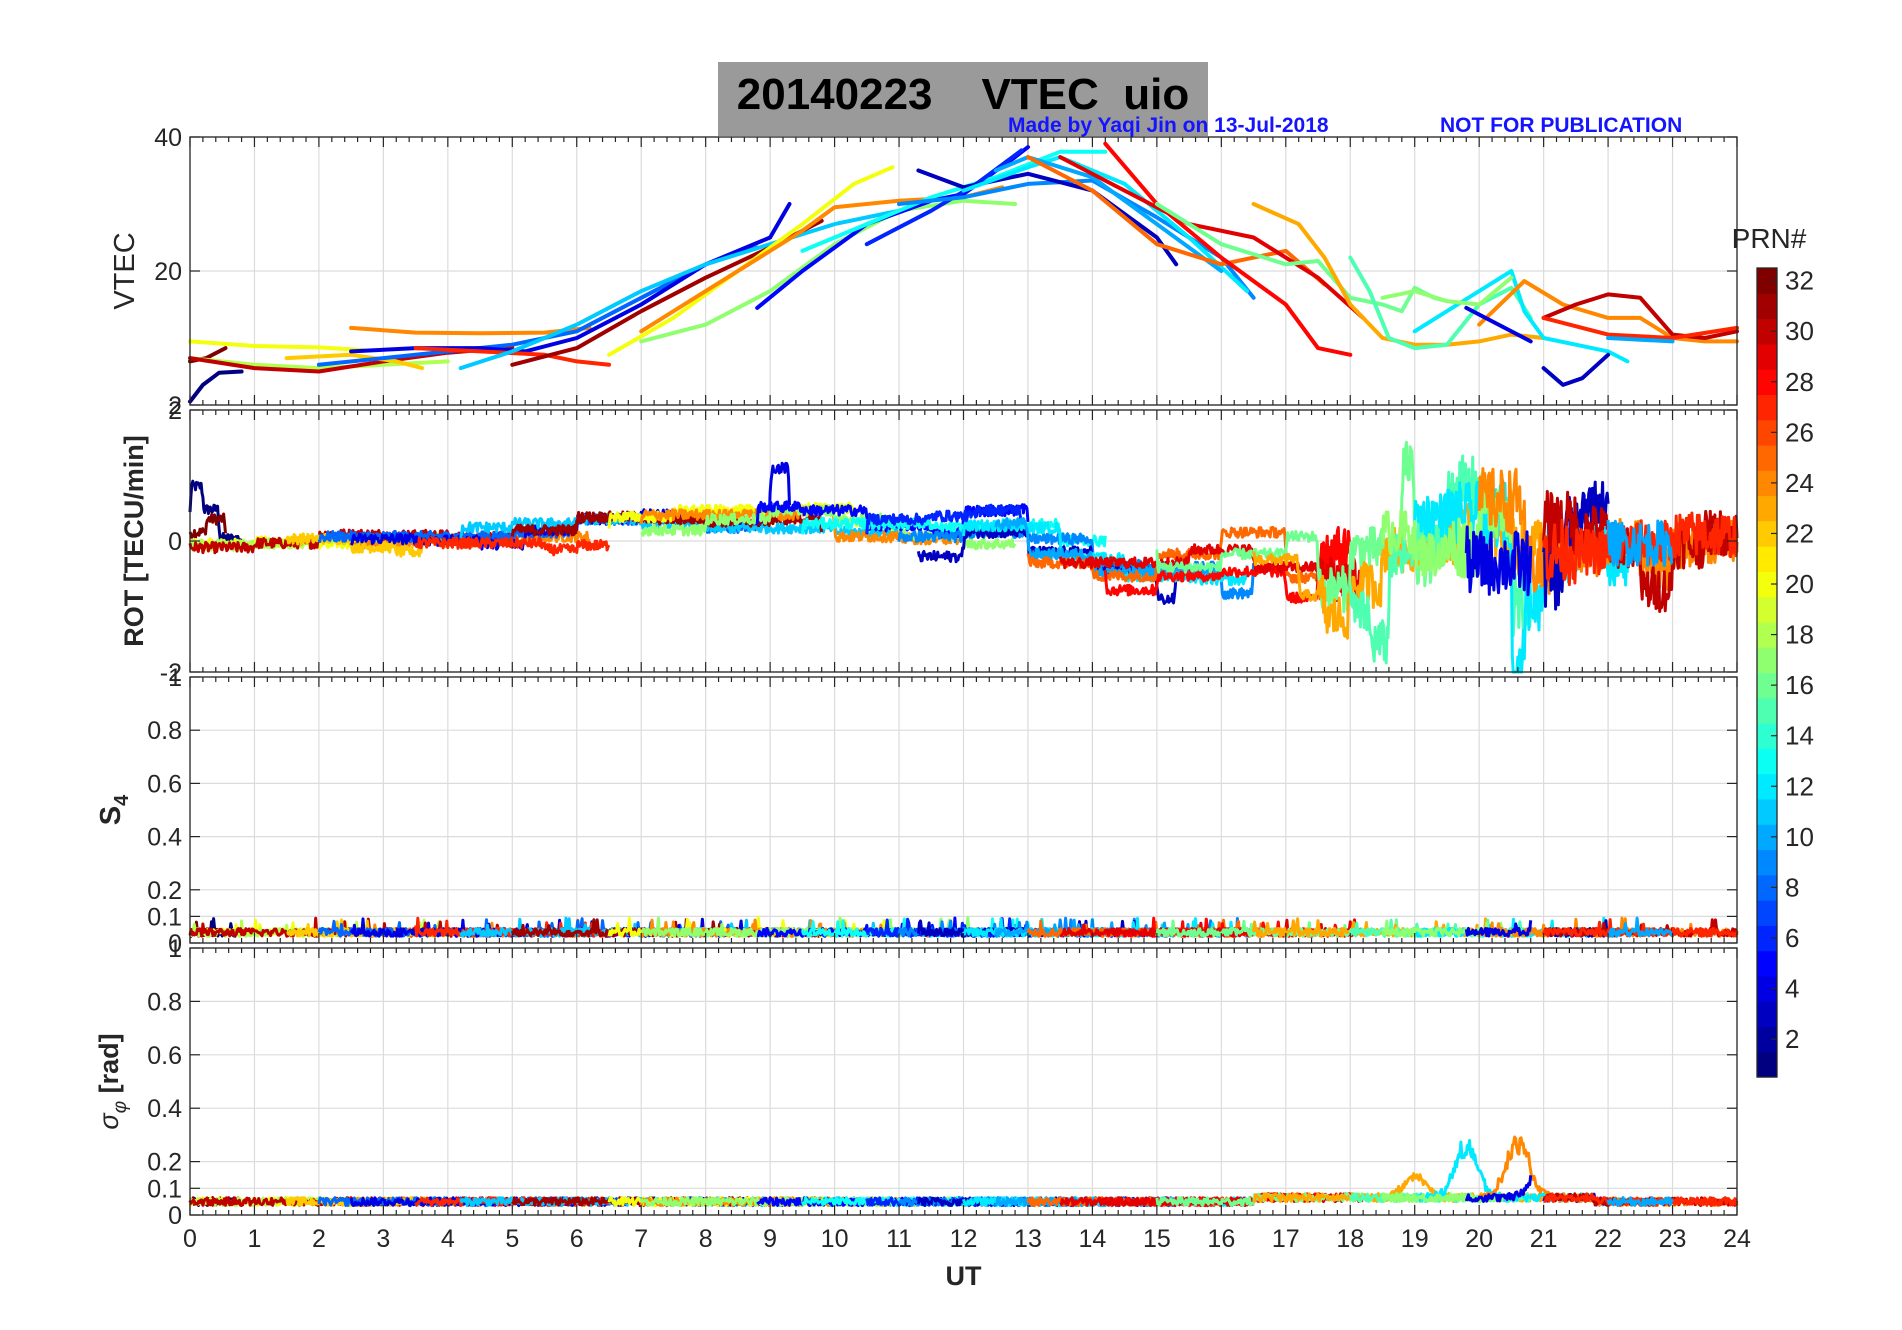 The height and width of the screenshot is (1330, 1902). Describe the element at coordinates (134, 540) in the screenshot. I see `rot-y-label: ROT [TECU/min]` at that location.